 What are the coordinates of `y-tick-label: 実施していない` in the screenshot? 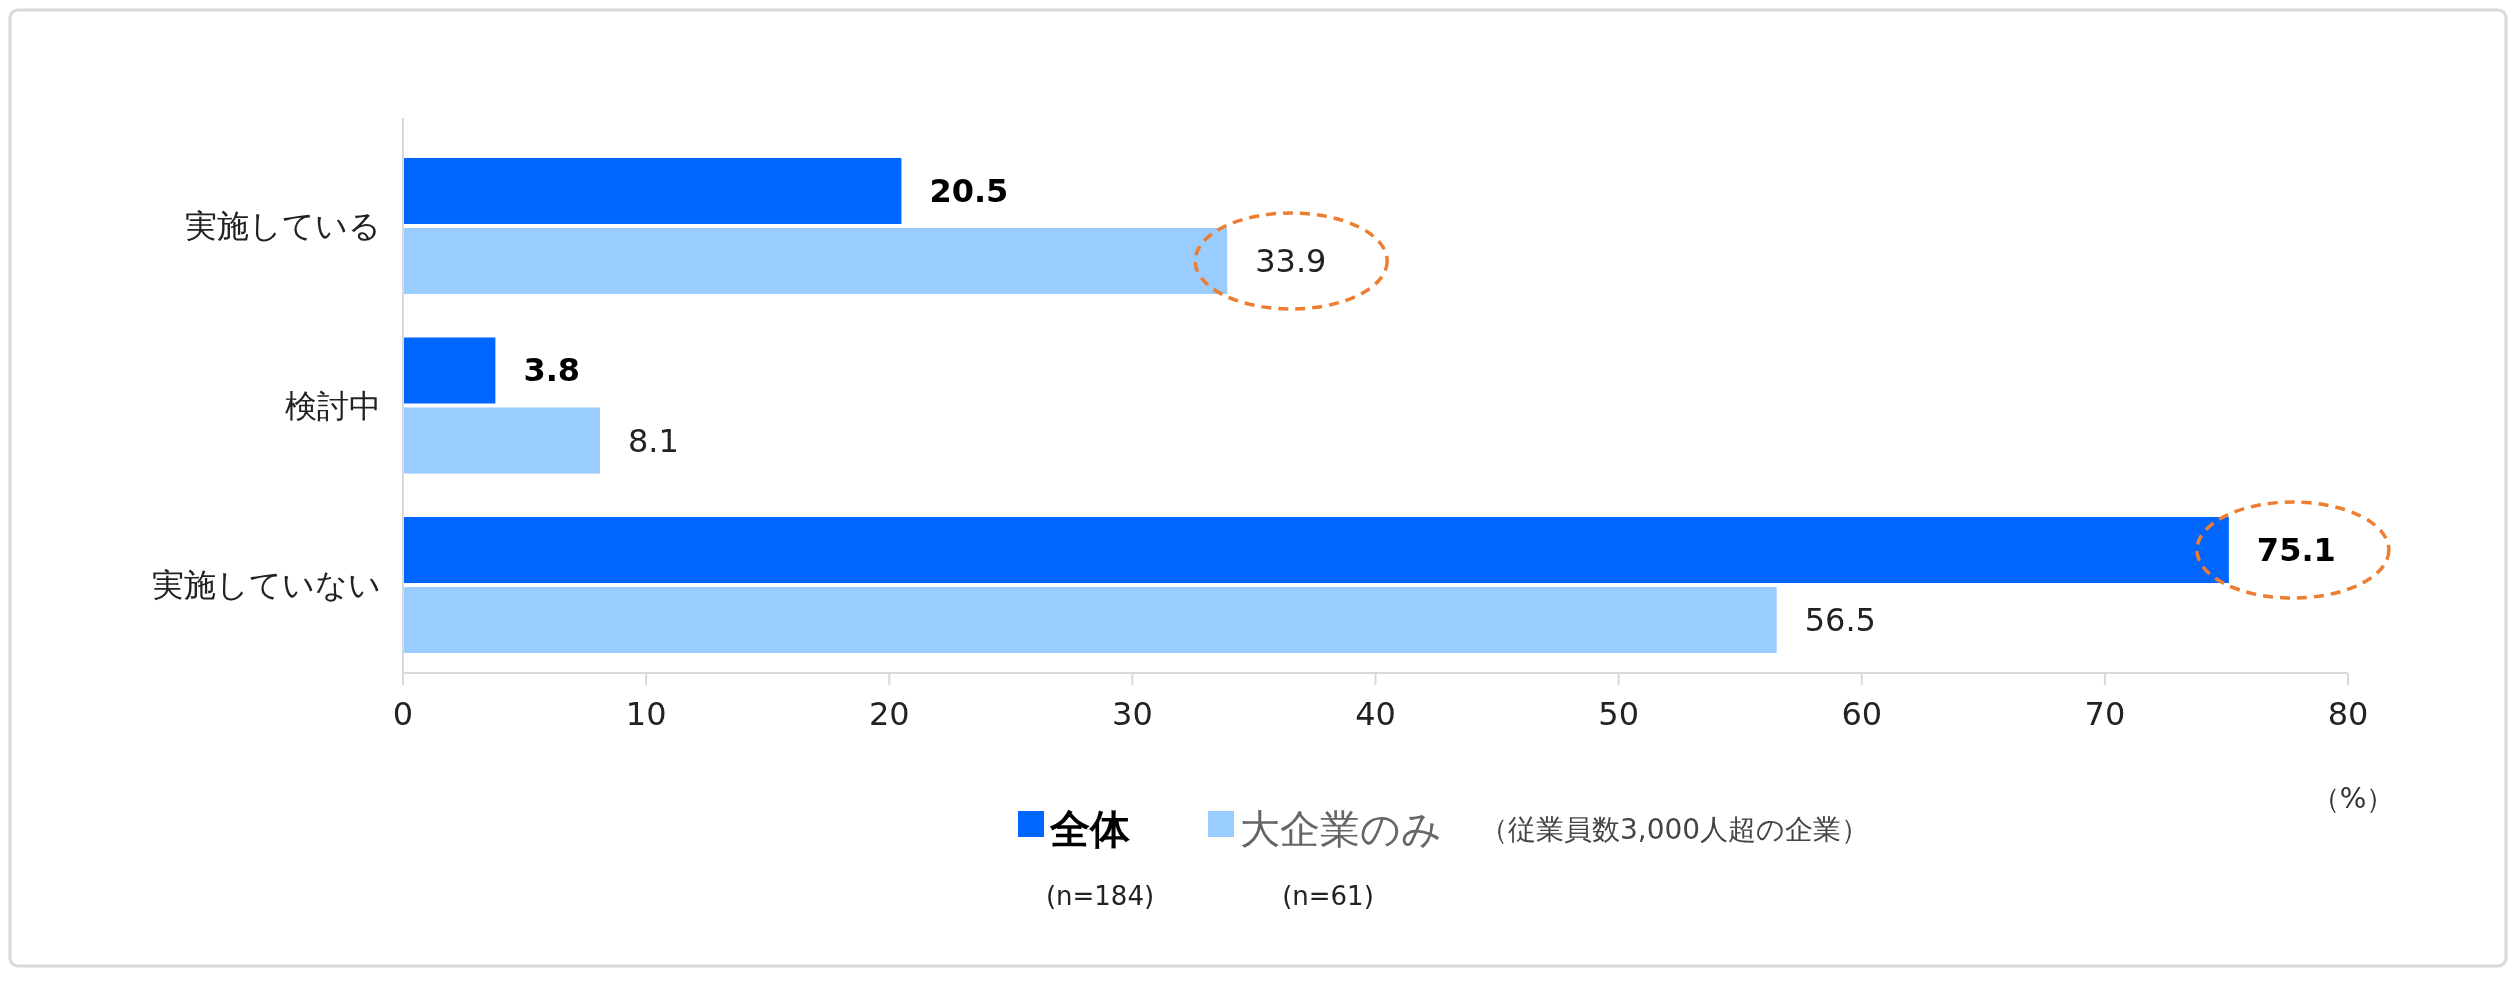 It's located at (266, 585).